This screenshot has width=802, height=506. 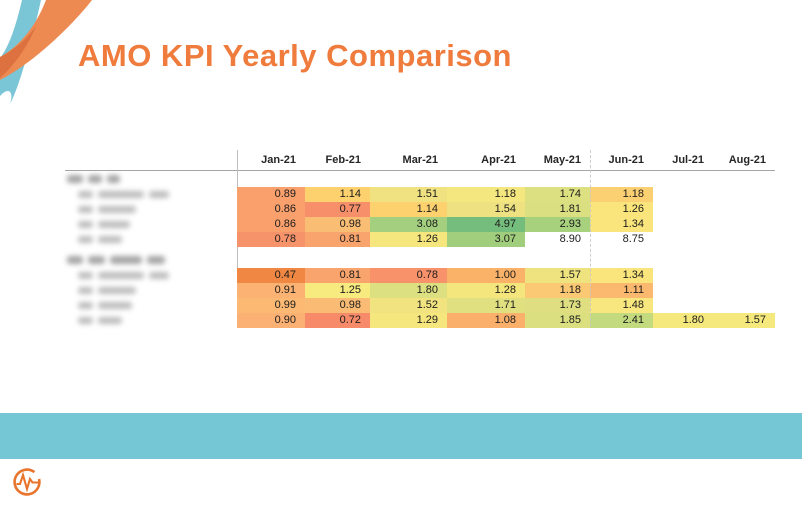 What do you see at coordinates (557, 209) in the screenshot?
I see `kpi-cell: 1.81` at bounding box center [557, 209].